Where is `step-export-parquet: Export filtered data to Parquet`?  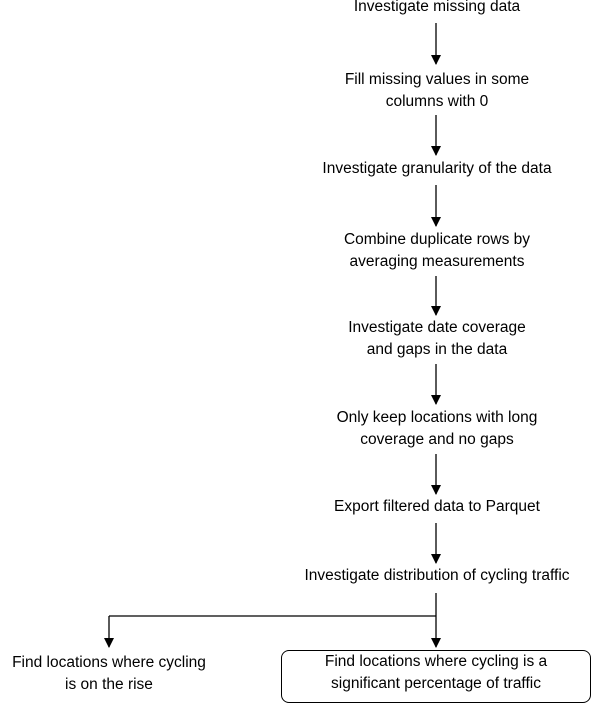
step-export-parquet: Export filtered data to Parquet is located at coordinates (415, 507).